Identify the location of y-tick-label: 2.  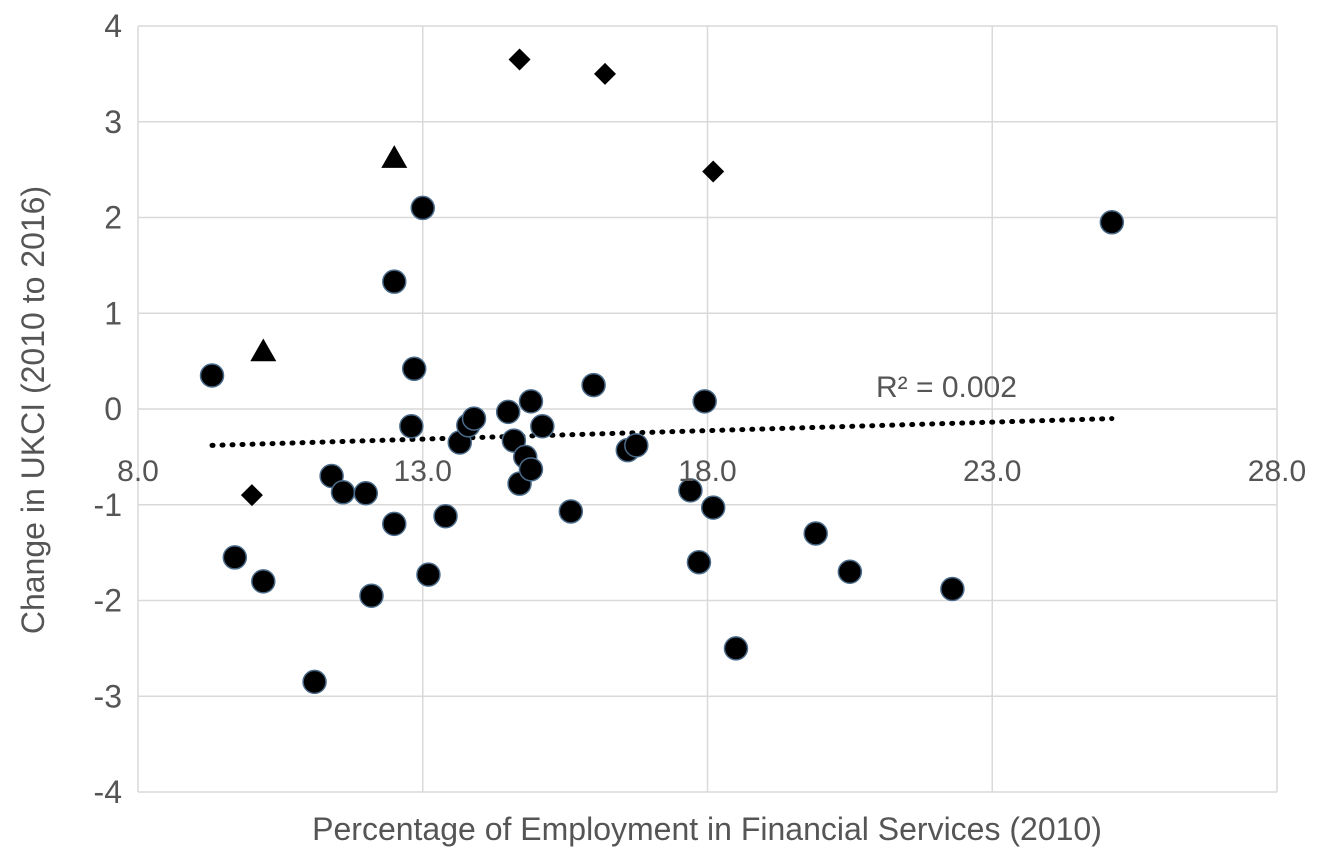
(113, 218).